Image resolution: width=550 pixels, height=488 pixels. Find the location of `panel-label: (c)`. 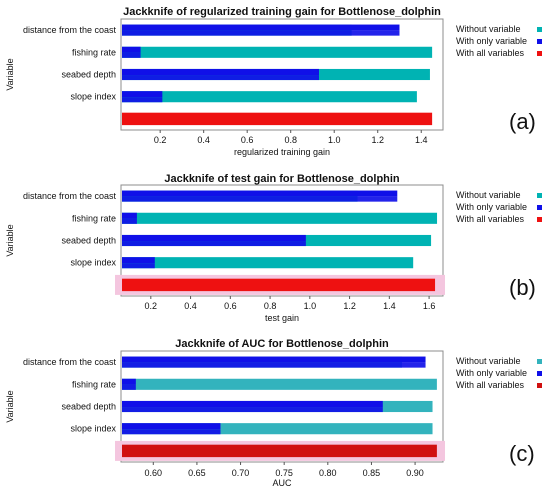

panel-label: (c) is located at coordinates (522, 453).